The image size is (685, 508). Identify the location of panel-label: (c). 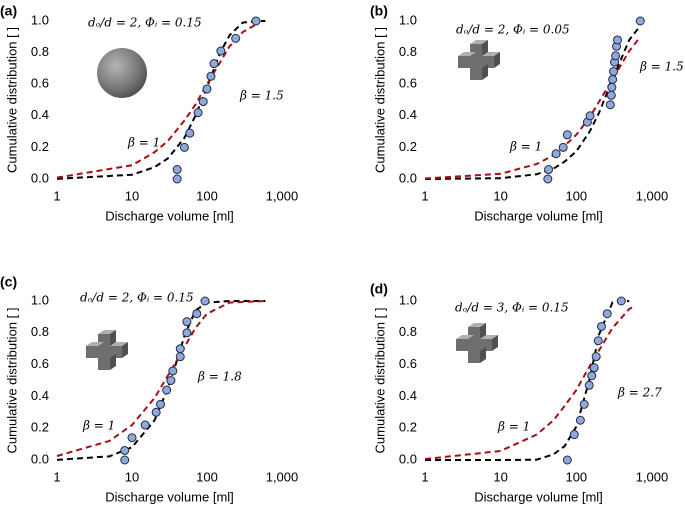
(8, 282).